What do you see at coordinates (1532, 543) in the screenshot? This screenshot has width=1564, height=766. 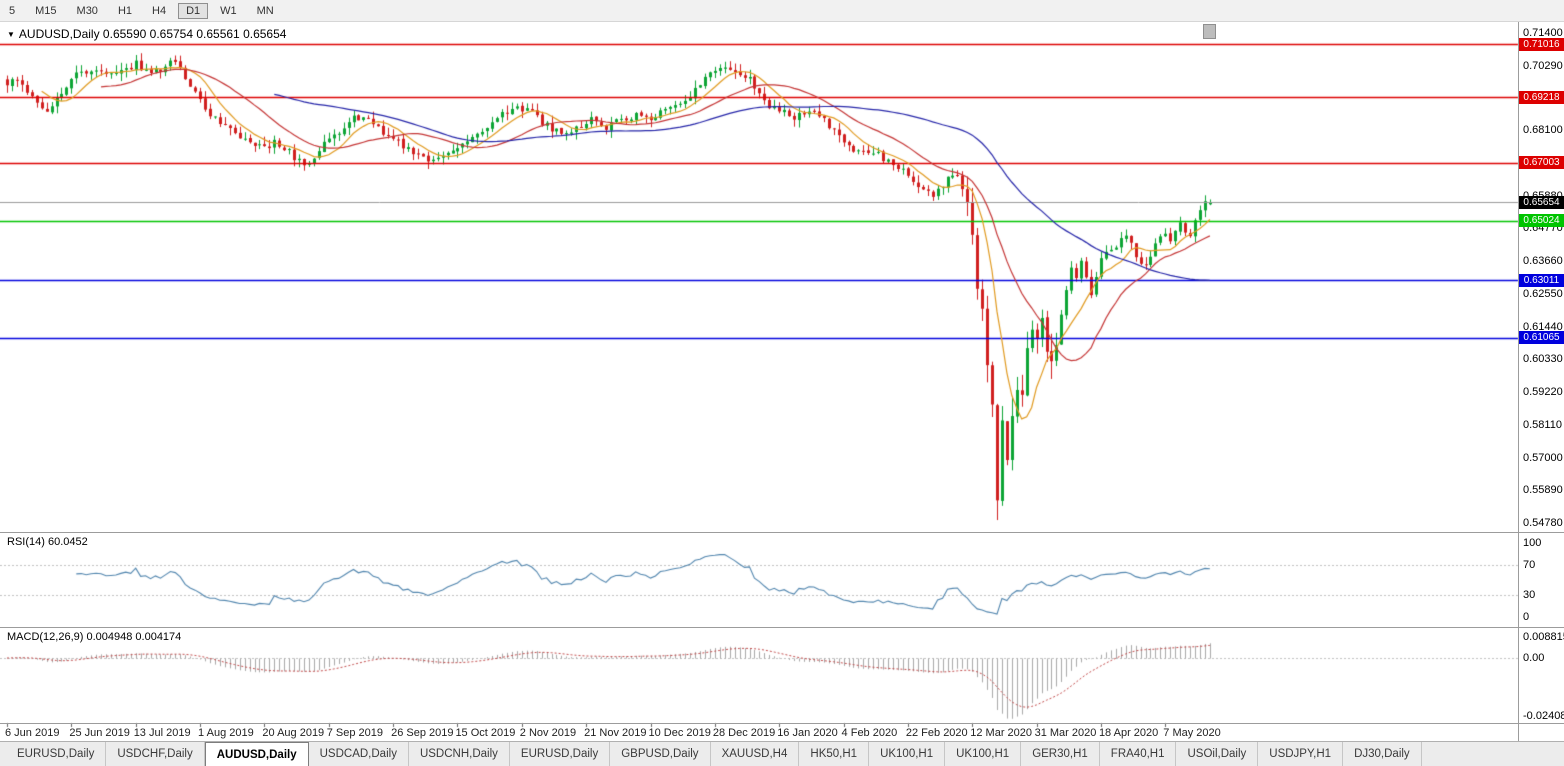 I see `rsi-axis-label: 100` at bounding box center [1532, 543].